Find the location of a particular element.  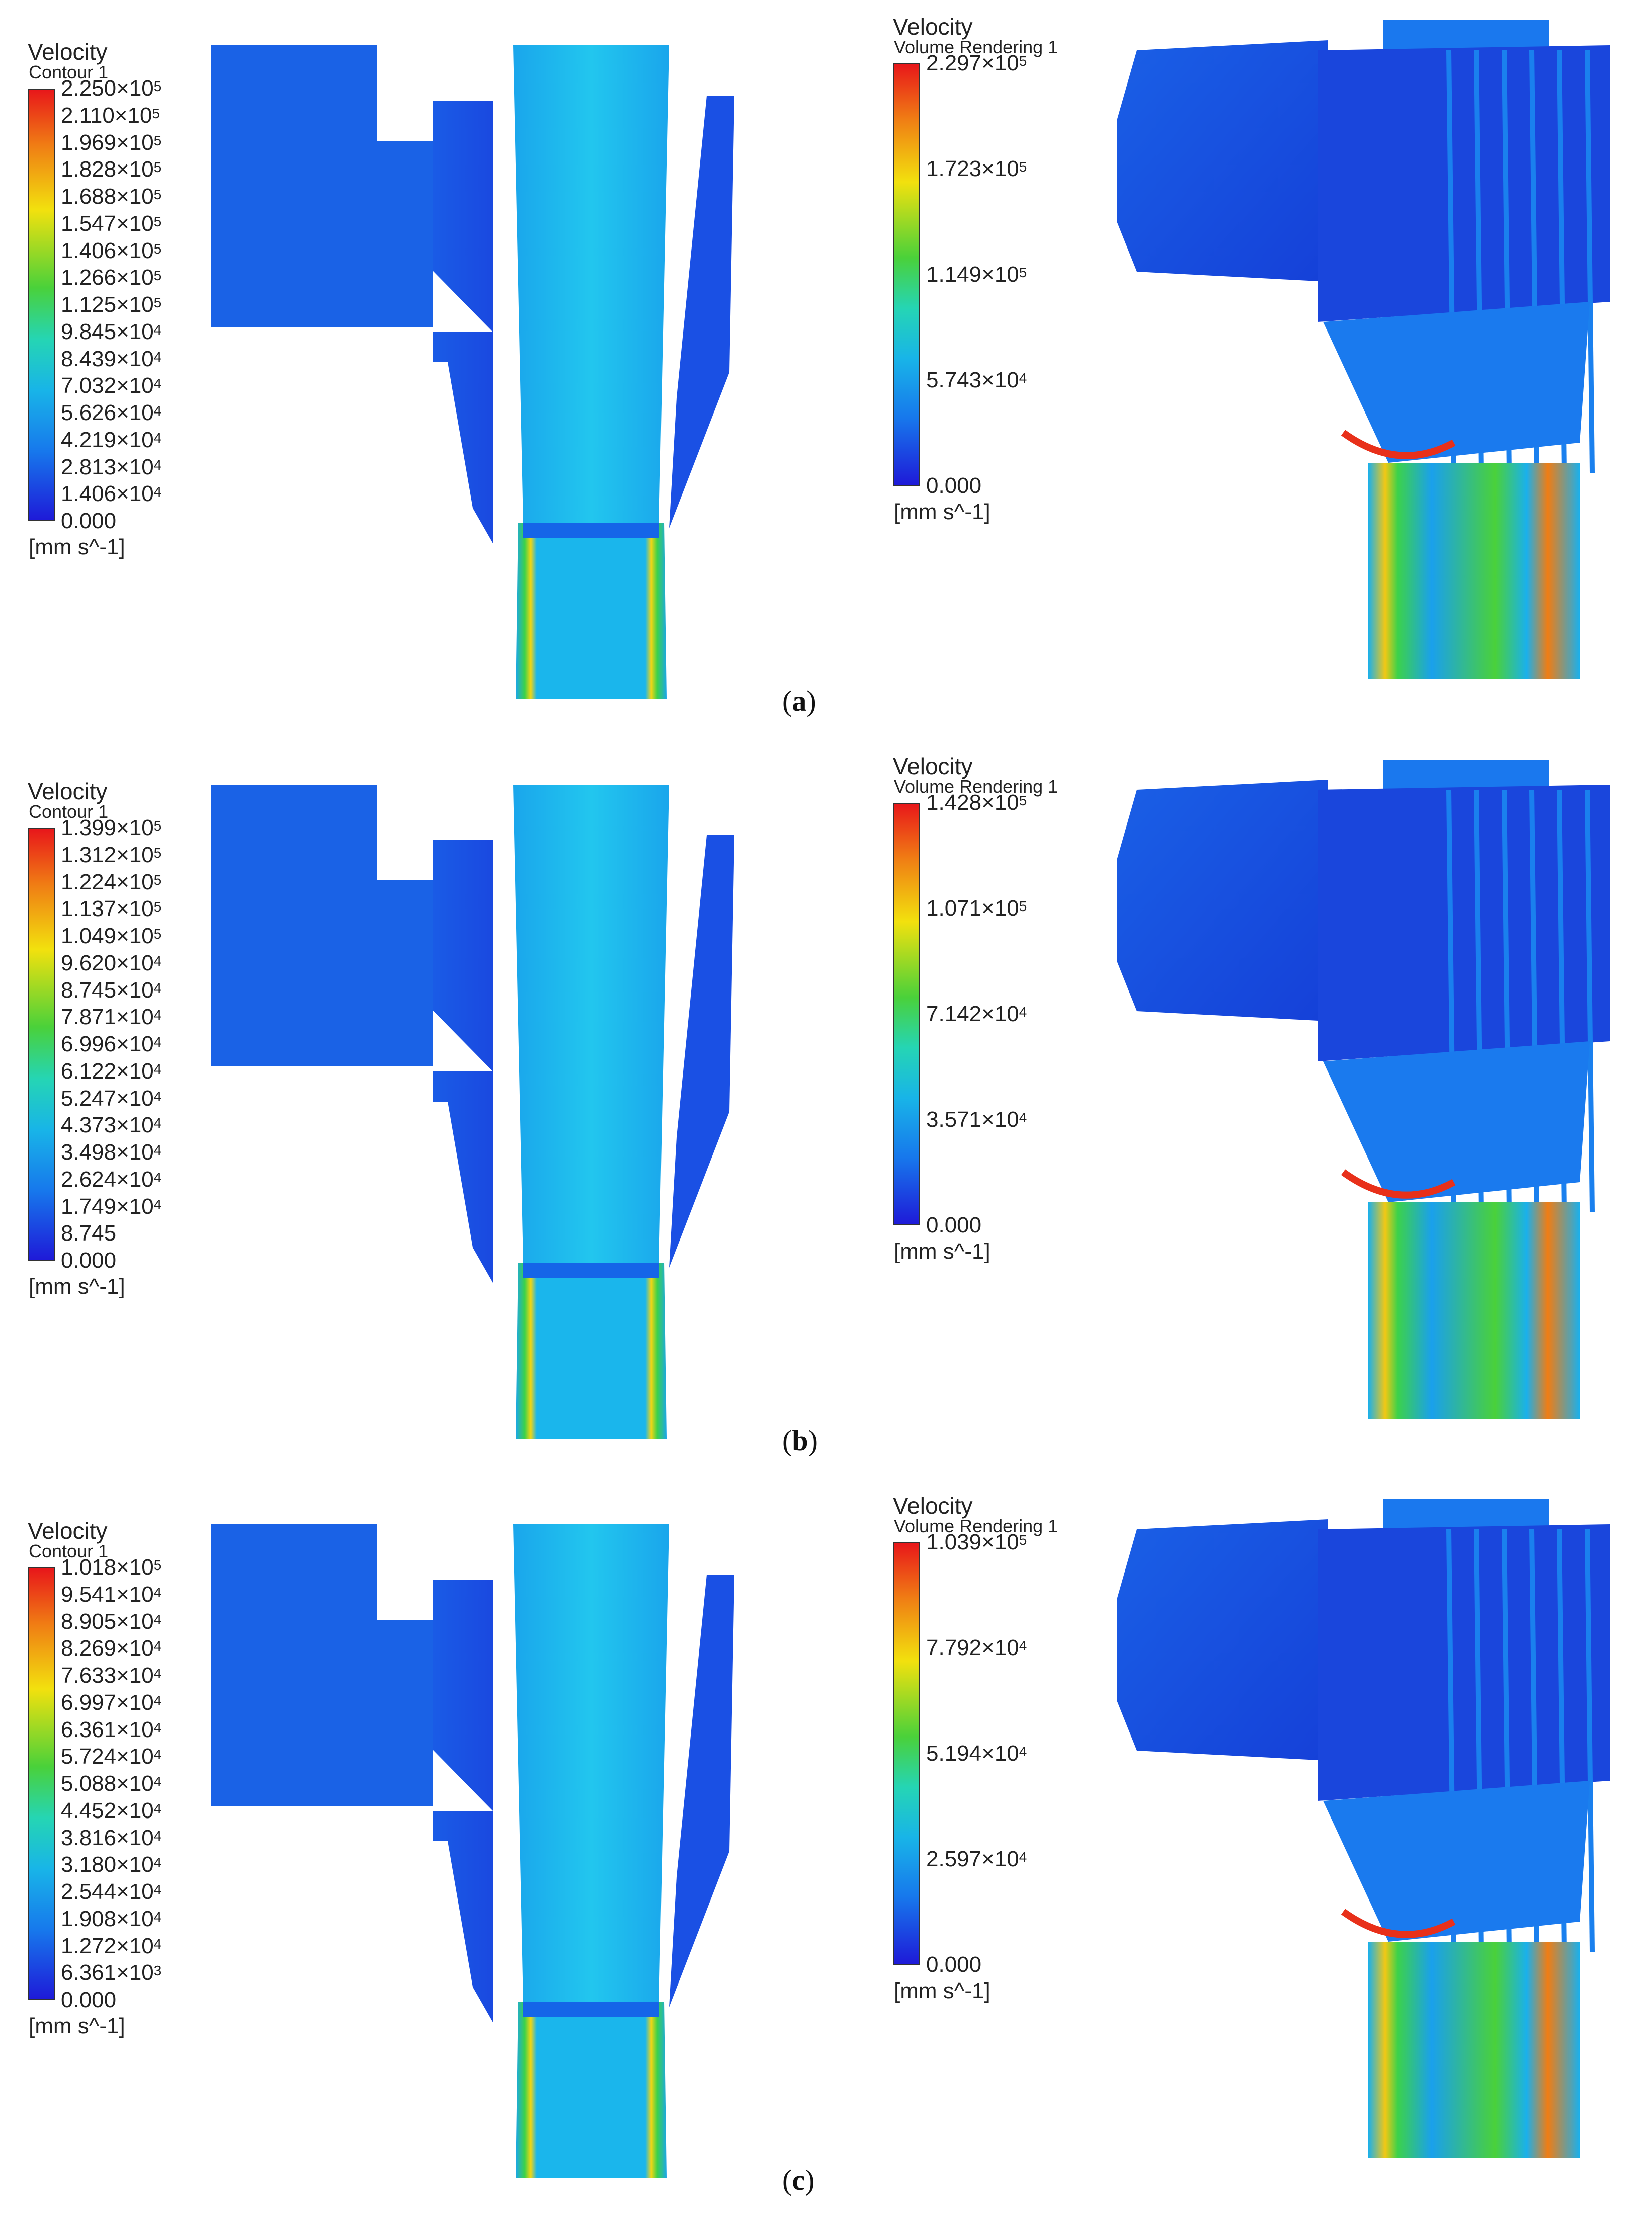

tick-mantissa: 1.406 is located at coordinates (89, 250).